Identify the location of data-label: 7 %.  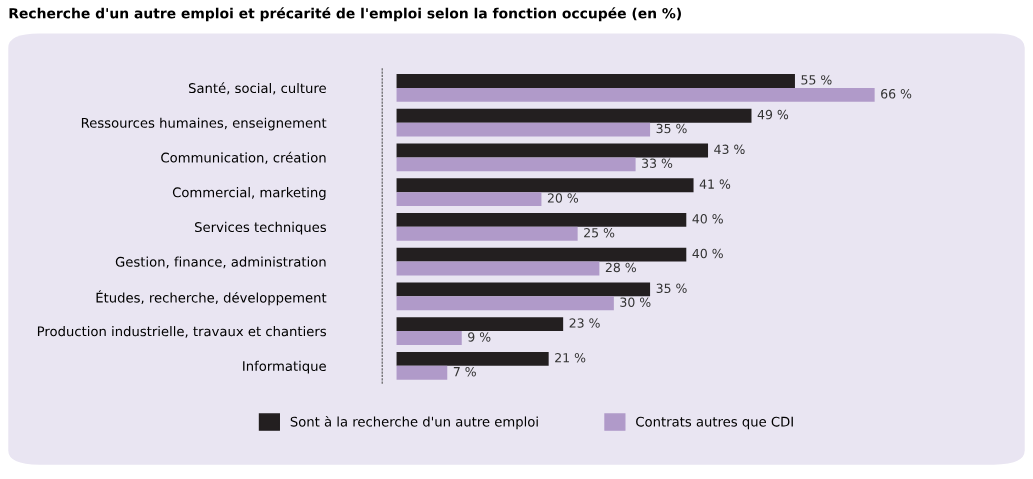
(464, 371).